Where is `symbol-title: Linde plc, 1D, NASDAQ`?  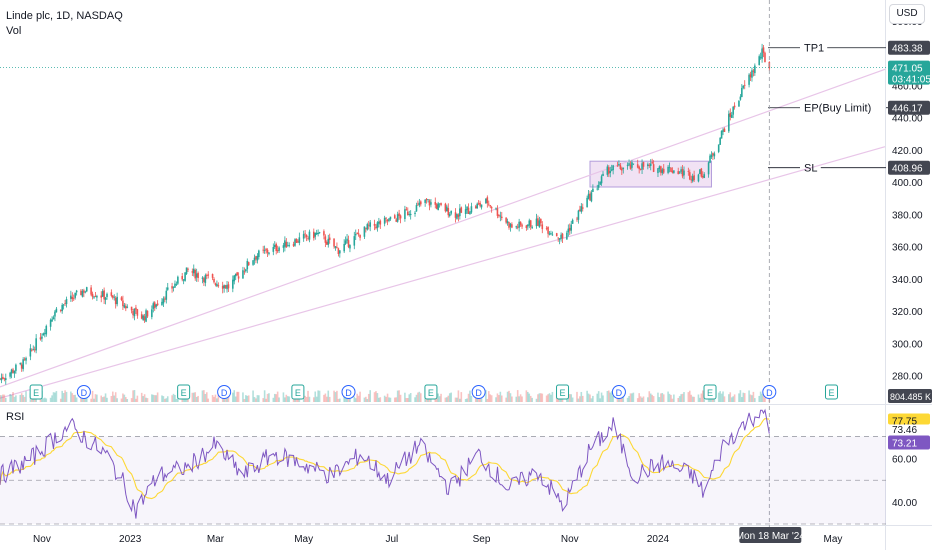
symbol-title: Linde plc, 1D, NASDAQ is located at coordinates (64, 16).